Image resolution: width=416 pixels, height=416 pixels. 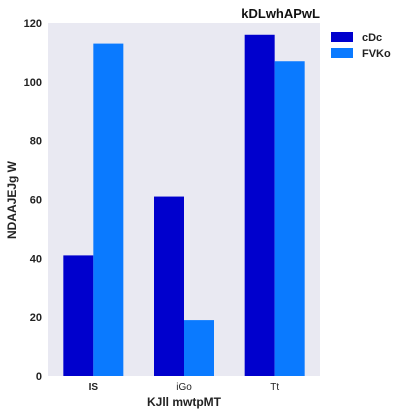 What do you see at coordinates (33, 24) in the screenshot?
I see `y-tick-label: 120` at bounding box center [33, 24].